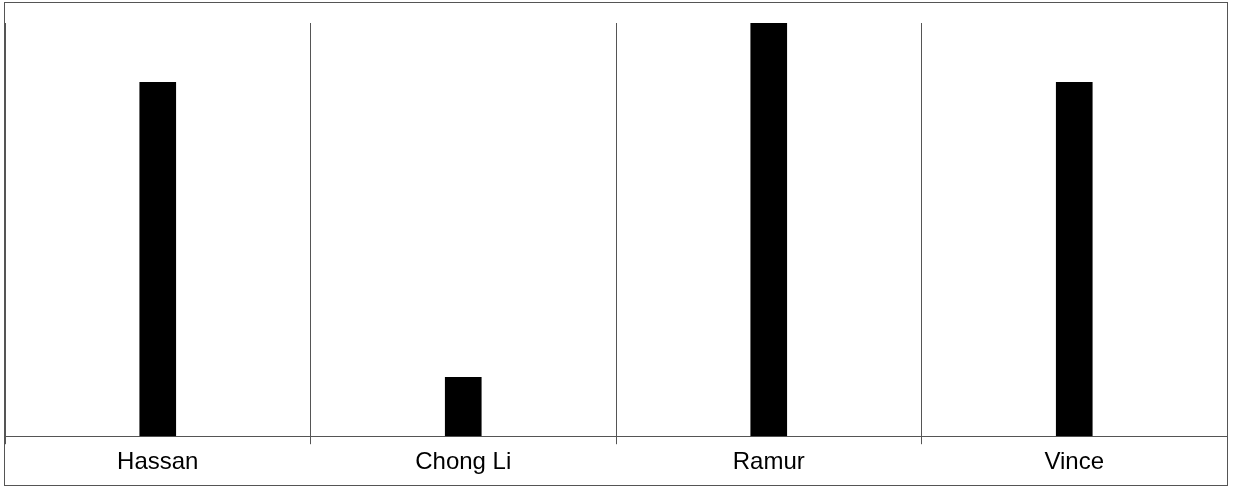 The height and width of the screenshot is (490, 1234). I want to click on x-tick-label: Hassan, so click(158, 461).